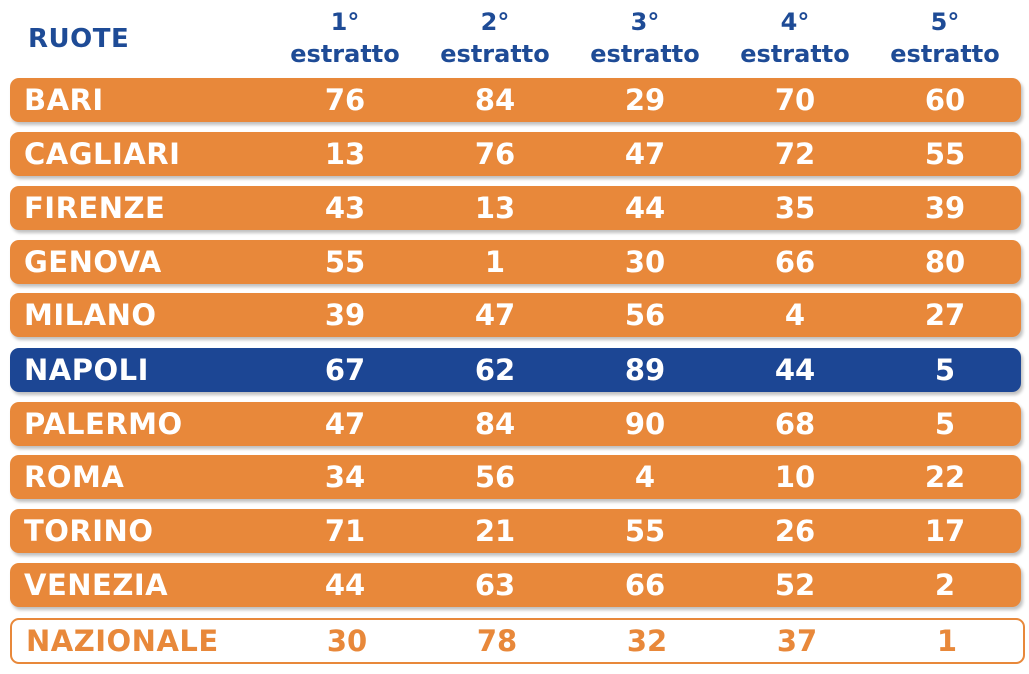 Image resolution: width=1029 pixels, height=674 pixels. What do you see at coordinates (345, 208) in the screenshot?
I see `extracted-number: 43` at bounding box center [345, 208].